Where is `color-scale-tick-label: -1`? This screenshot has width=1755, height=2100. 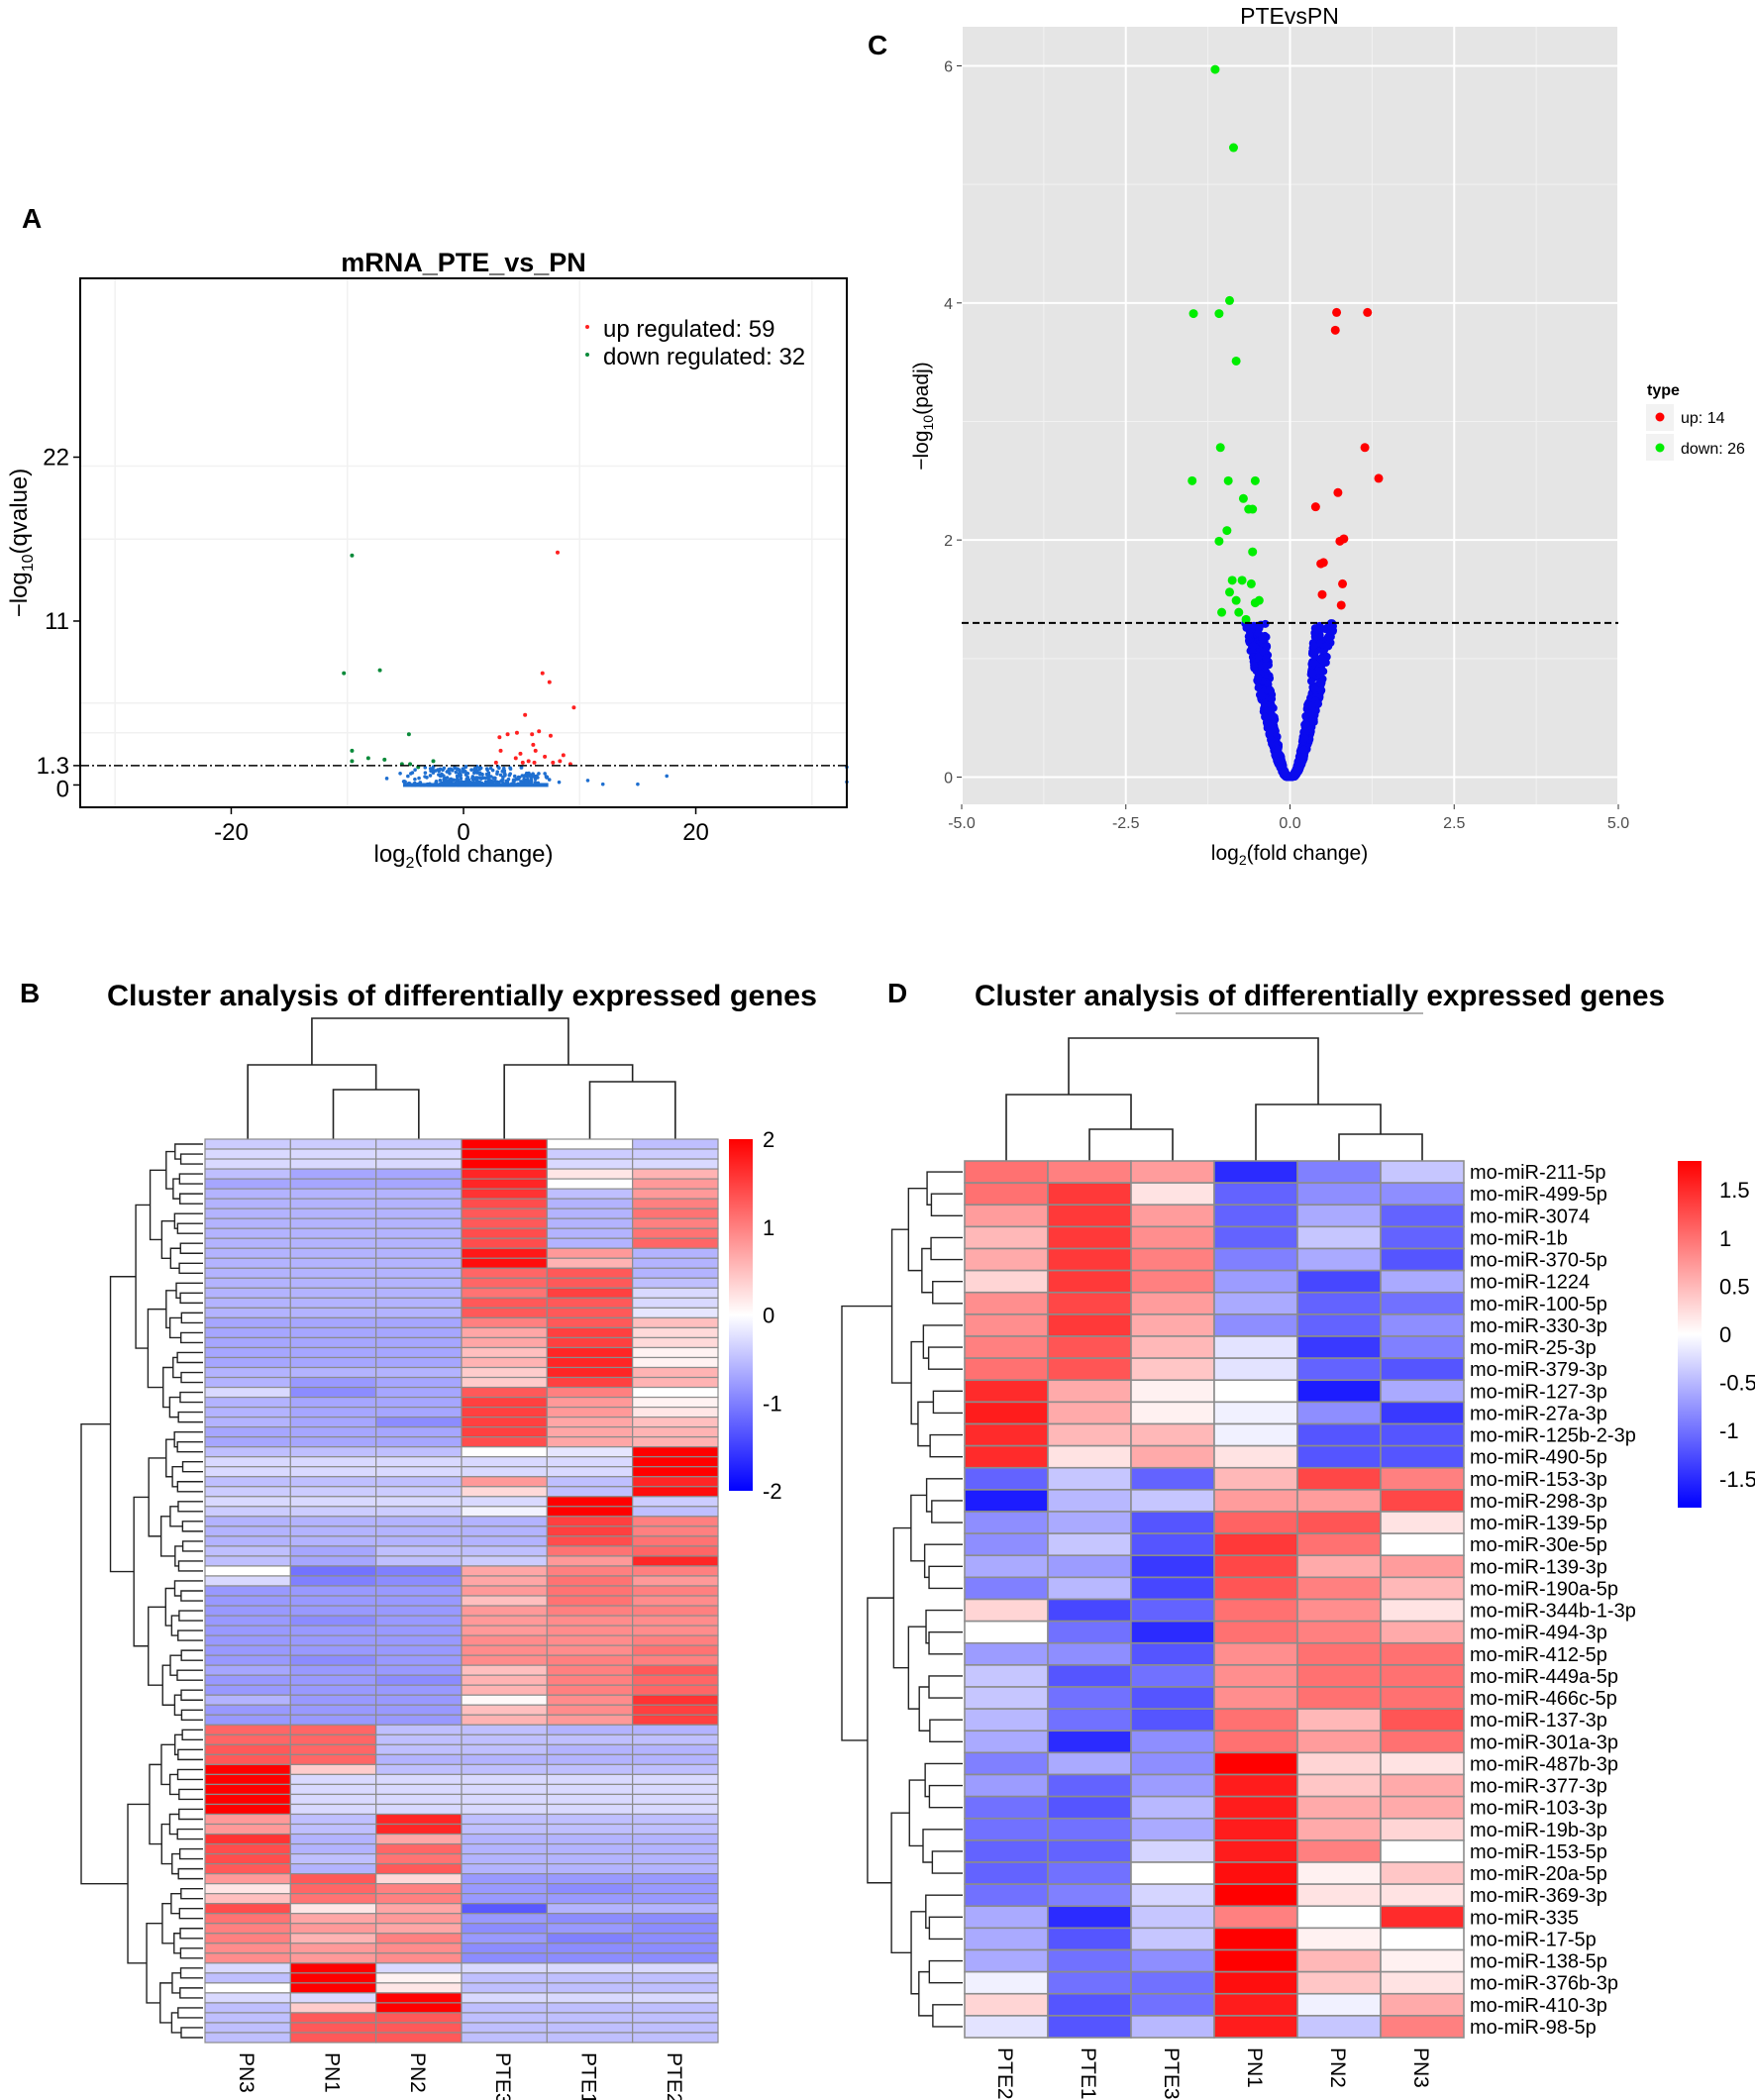 color-scale-tick-label: -1 is located at coordinates (1729, 1430).